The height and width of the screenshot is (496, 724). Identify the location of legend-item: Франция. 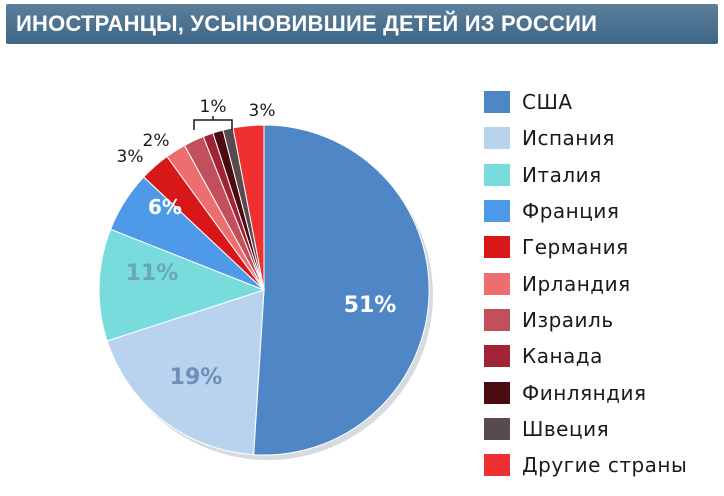
(601, 211).